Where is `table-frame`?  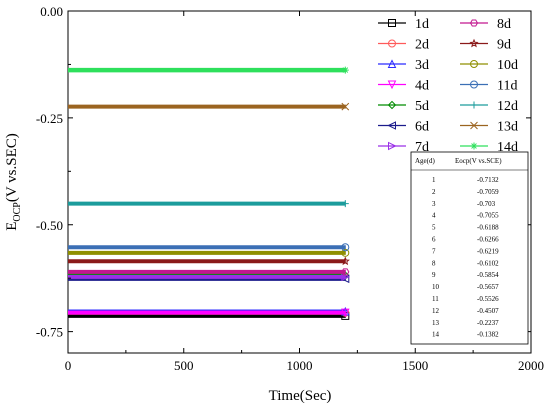 table-frame is located at coordinates (469, 248).